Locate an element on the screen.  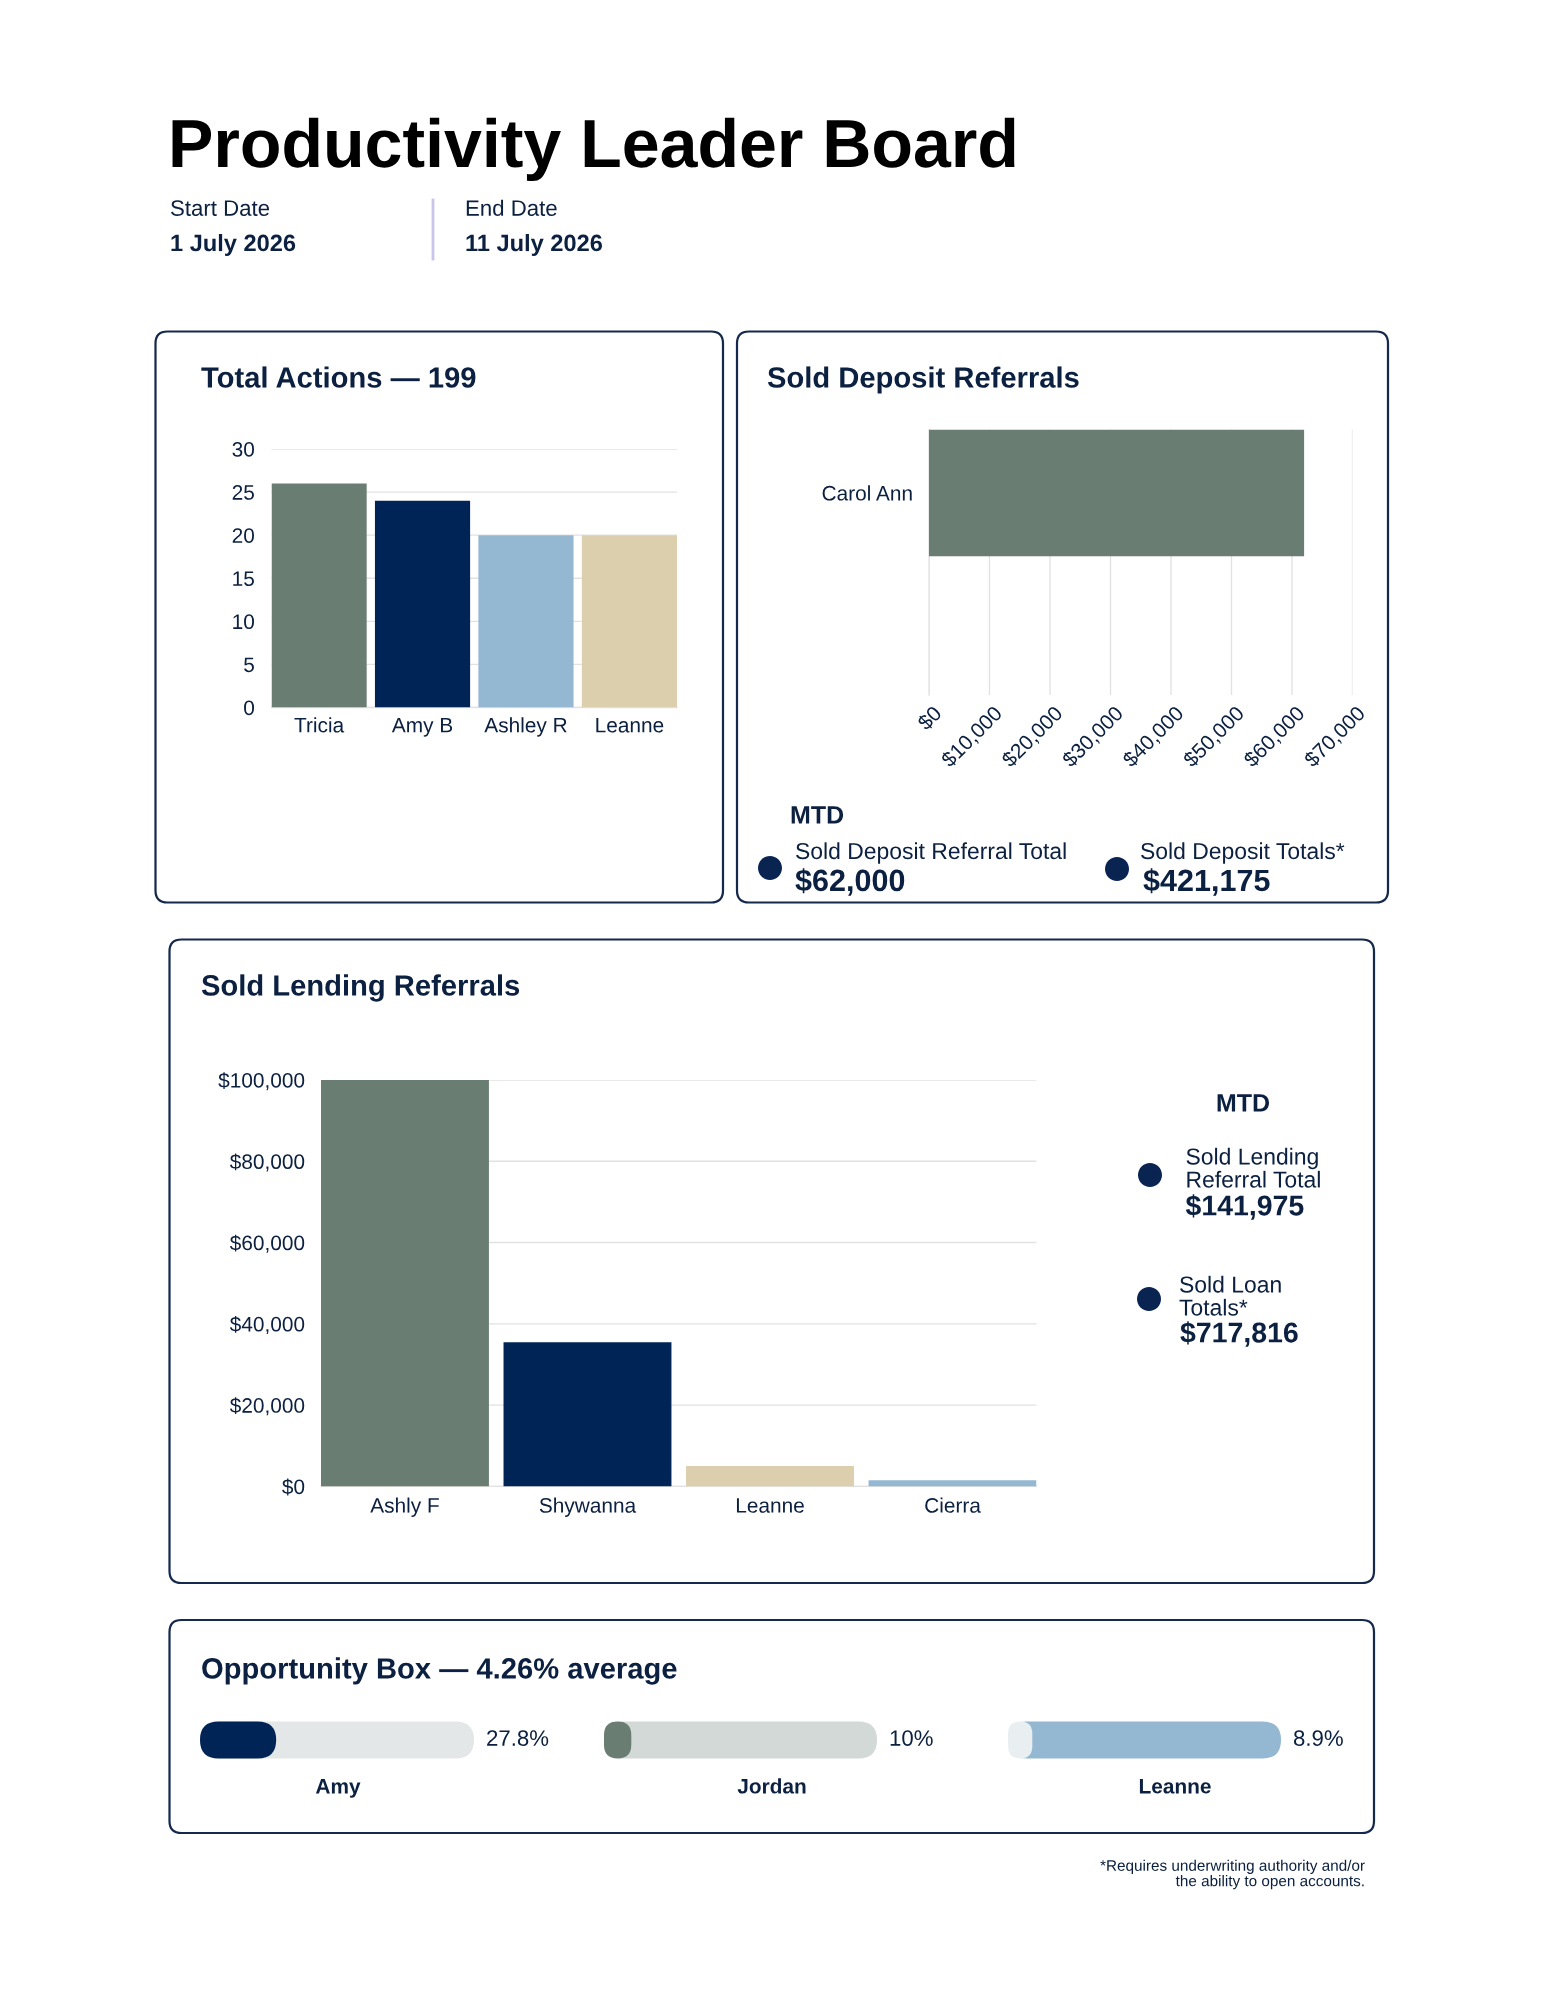
text: Productivity Leader Board is located at coordinates (593, 149).